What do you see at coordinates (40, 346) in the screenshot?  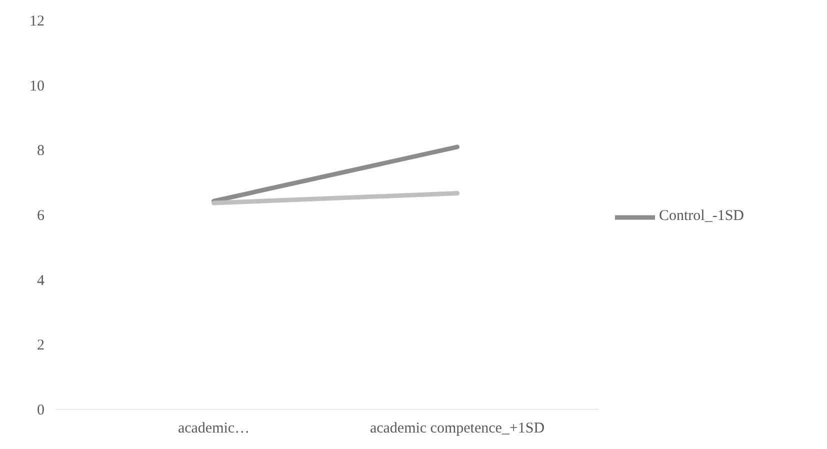 I see `y-tick-label: 2` at bounding box center [40, 346].